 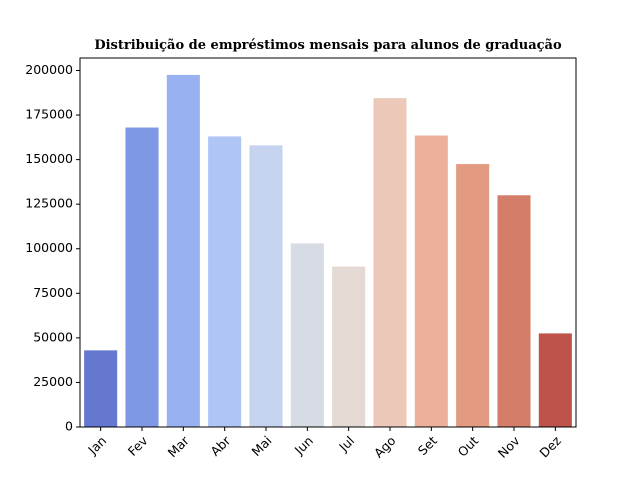 I want to click on y-tick-label: 50000, so click(x=53, y=336).